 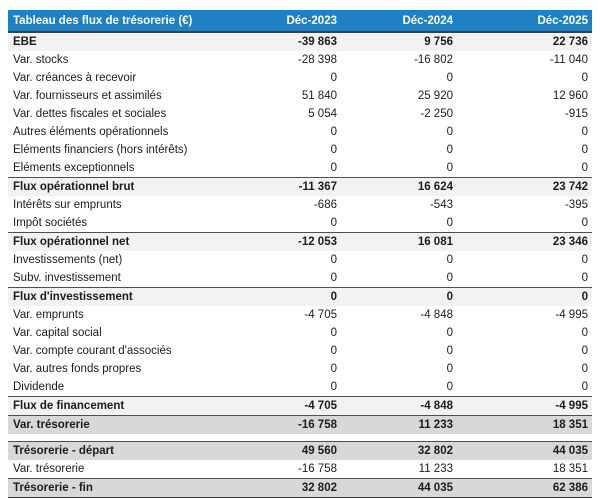 What do you see at coordinates (524, 21) in the screenshot?
I see `column-header-dec-2025: Déc-2025` at bounding box center [524, 21].